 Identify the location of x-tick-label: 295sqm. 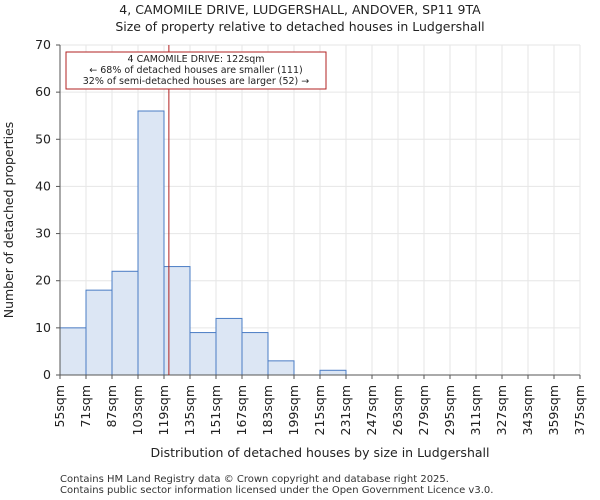
(449, 410).